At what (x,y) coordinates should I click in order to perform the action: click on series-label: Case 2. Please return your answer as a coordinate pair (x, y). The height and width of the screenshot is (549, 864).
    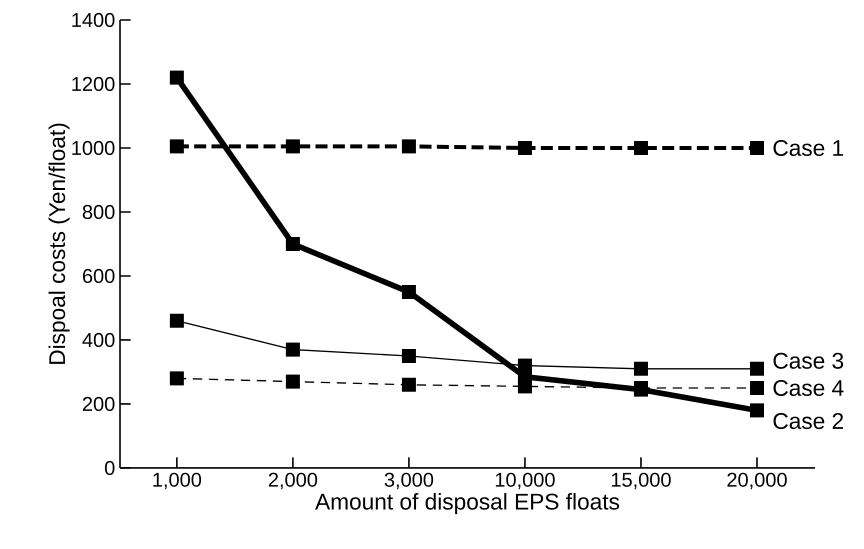
    Looking at the image, I should click on (809, 421).